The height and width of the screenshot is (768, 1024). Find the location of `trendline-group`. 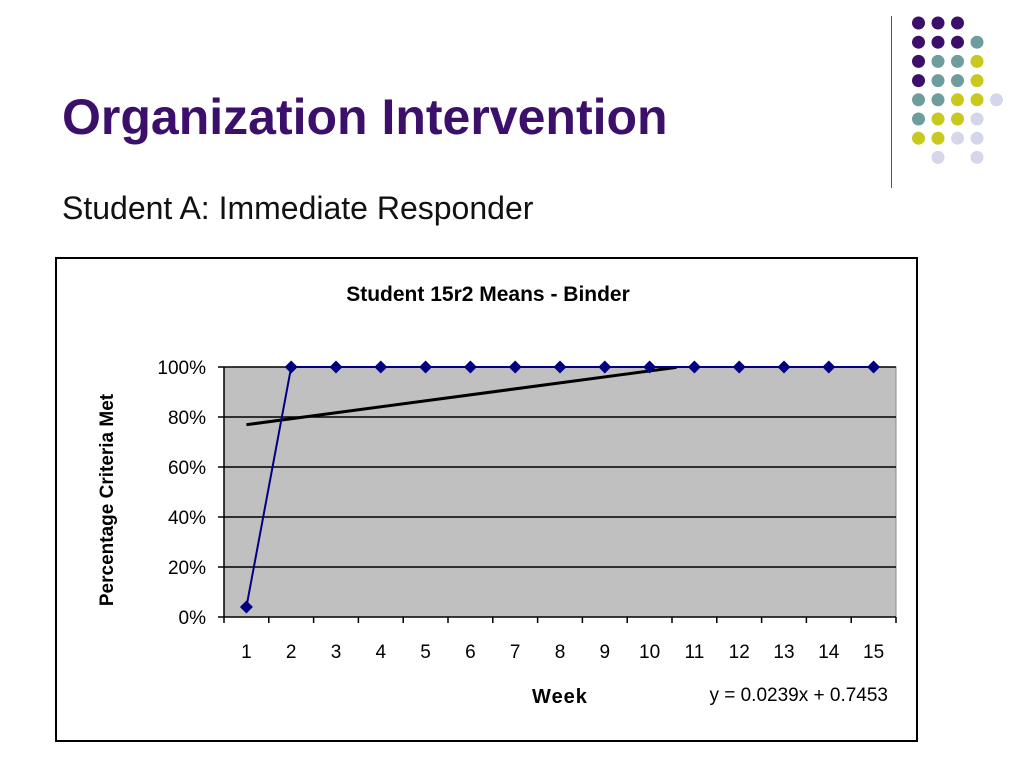

trendline-group is located at coordinates (461, 396).